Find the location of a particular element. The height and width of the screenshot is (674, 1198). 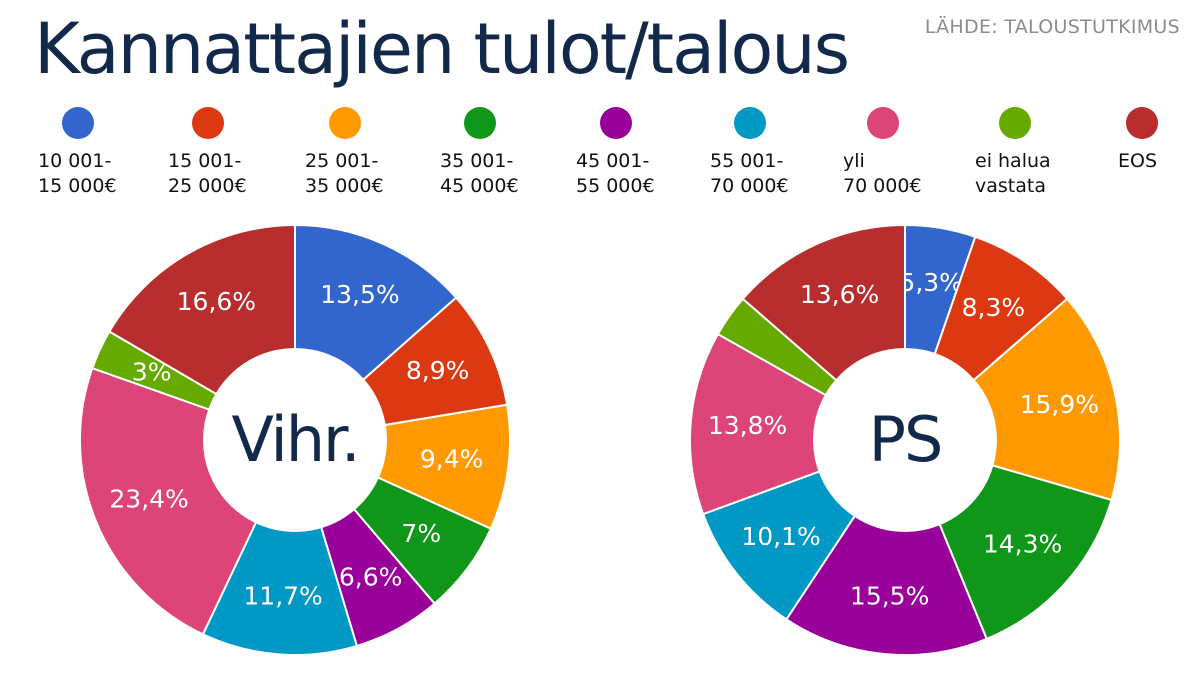

chart-center-title: Vihr. is located at coordinates (294, 439).